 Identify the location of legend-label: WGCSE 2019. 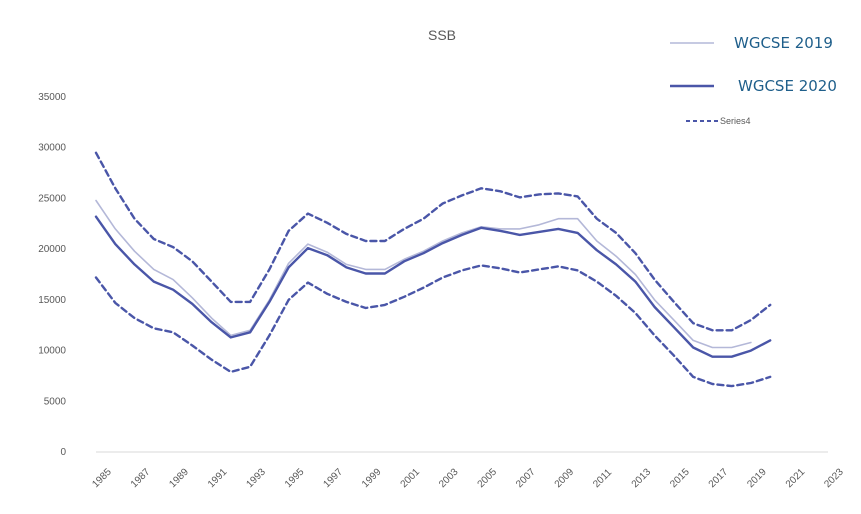
(783, 43).